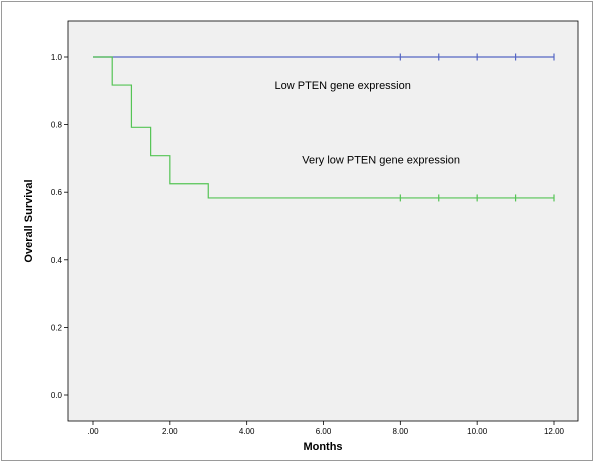  What do you see at coordinates (401, 431) in the screenshot?
I see `x-tick-label: 8.00` at bounding box center [401, 431].